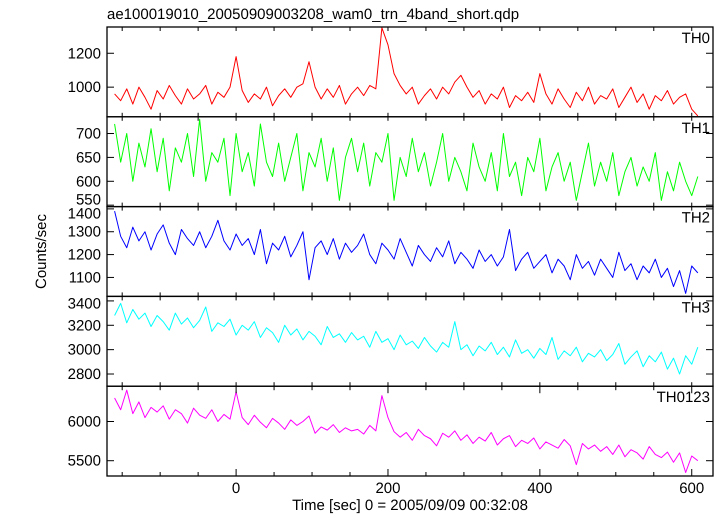 The width and height of the screenshot is (717, 516). I want to click on y-tick-label: 2800, so click(84, 375).